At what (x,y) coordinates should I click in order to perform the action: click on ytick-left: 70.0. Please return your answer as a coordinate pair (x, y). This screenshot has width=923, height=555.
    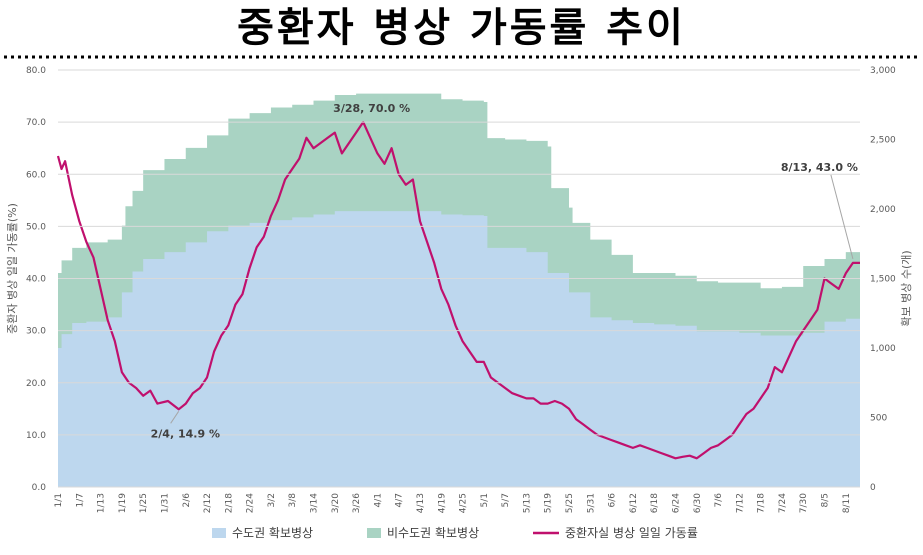
    Looking at the image, I should click on (36, 123).